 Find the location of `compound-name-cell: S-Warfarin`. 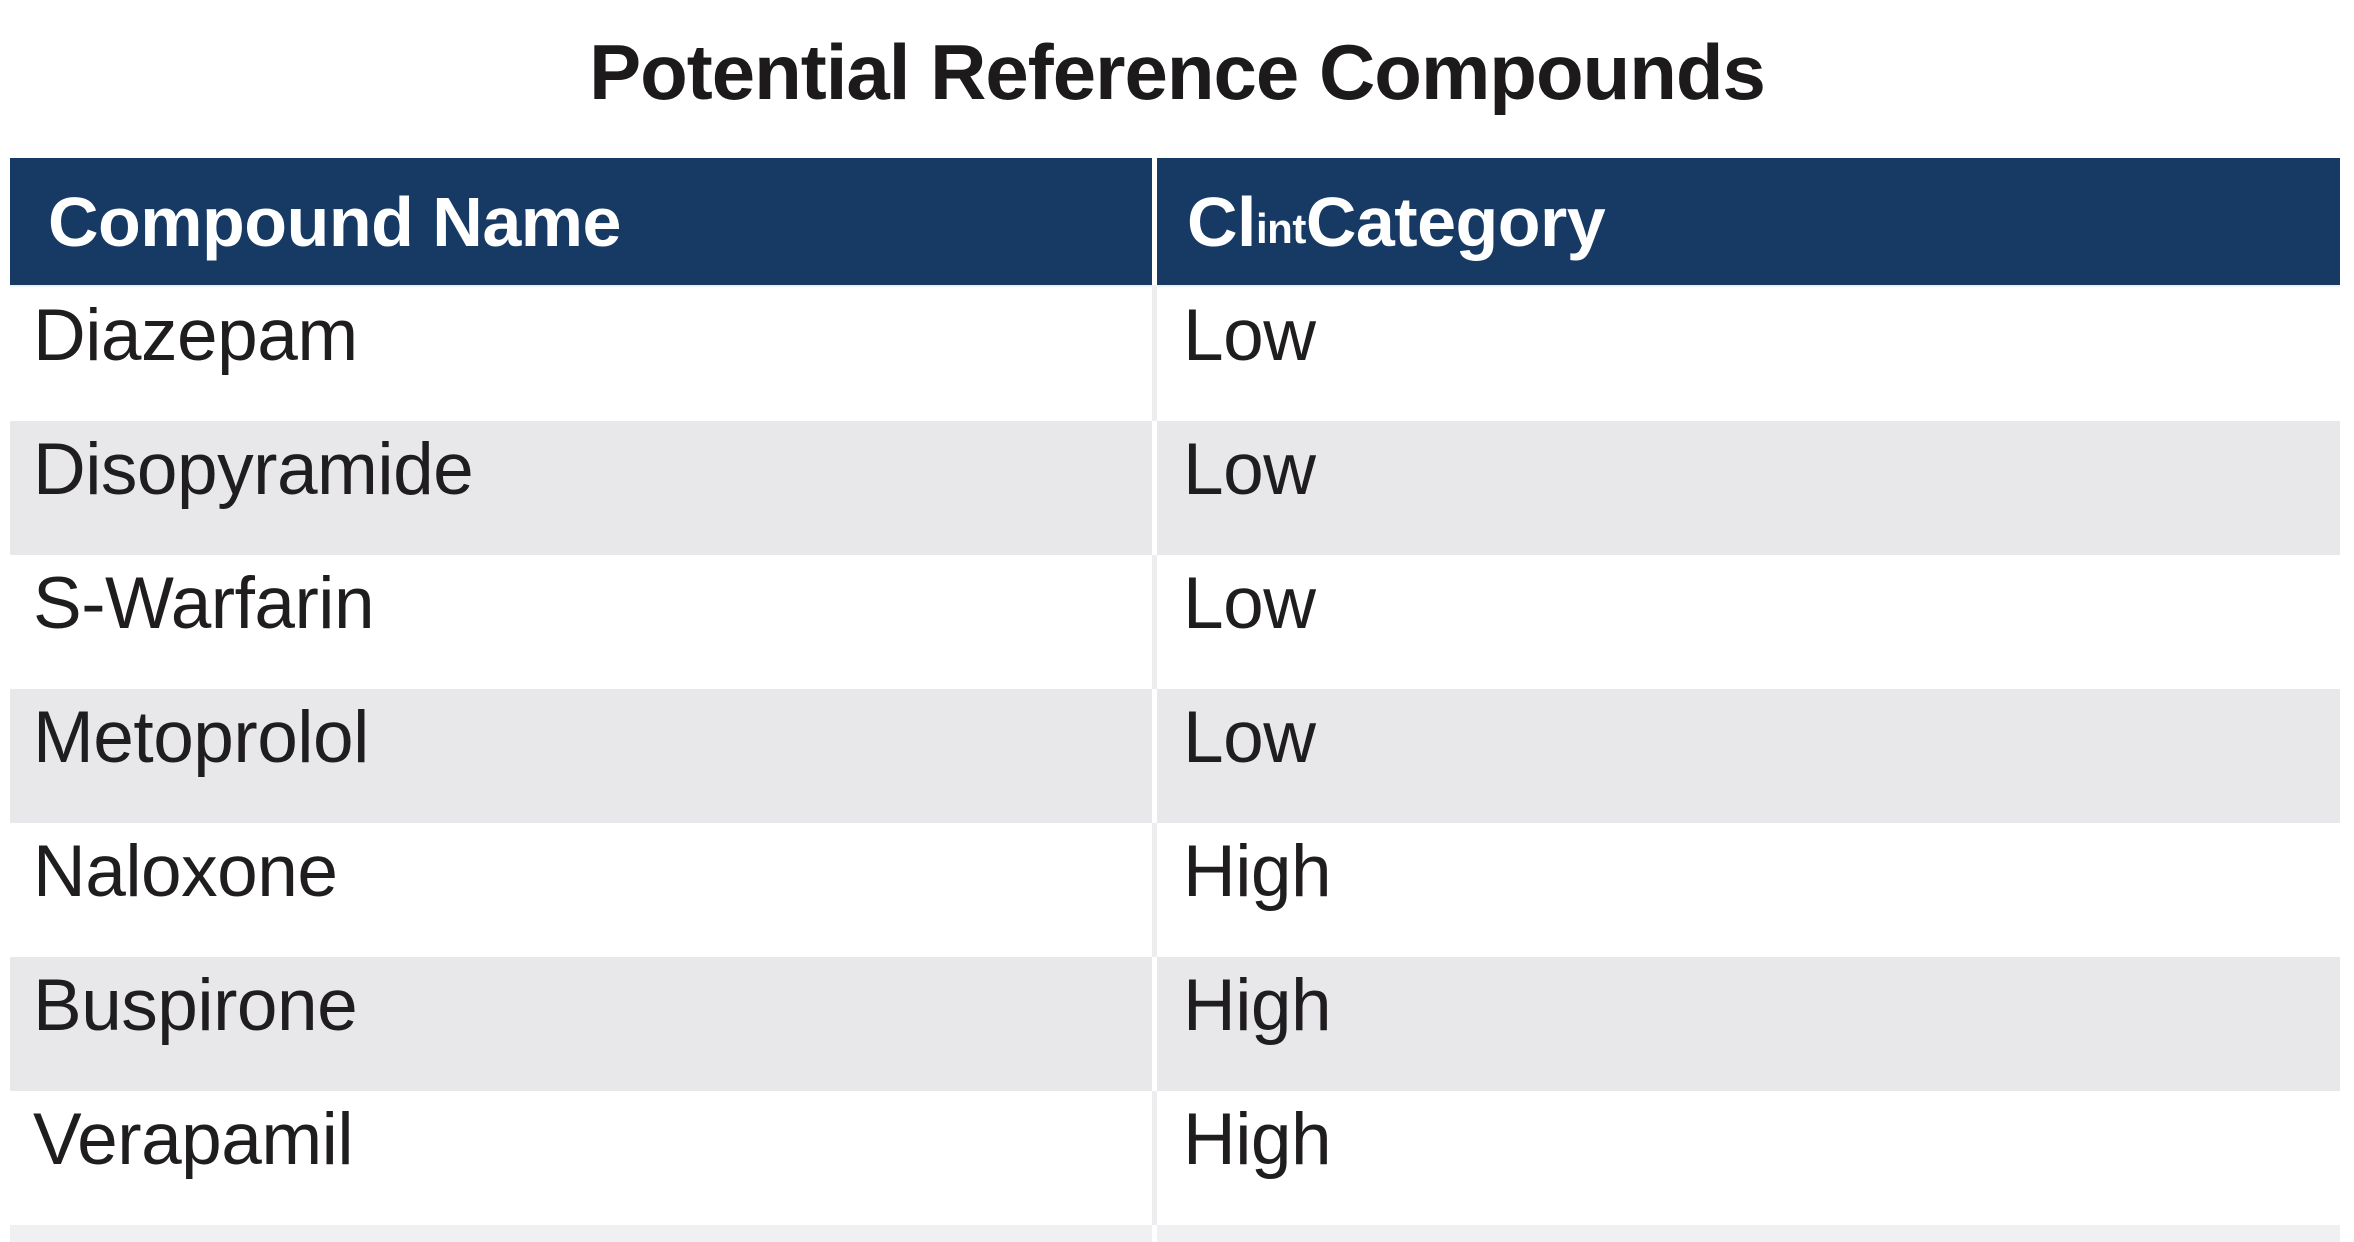

compound-name-cell: S-Warfarin is located at coordinates (583, 622).